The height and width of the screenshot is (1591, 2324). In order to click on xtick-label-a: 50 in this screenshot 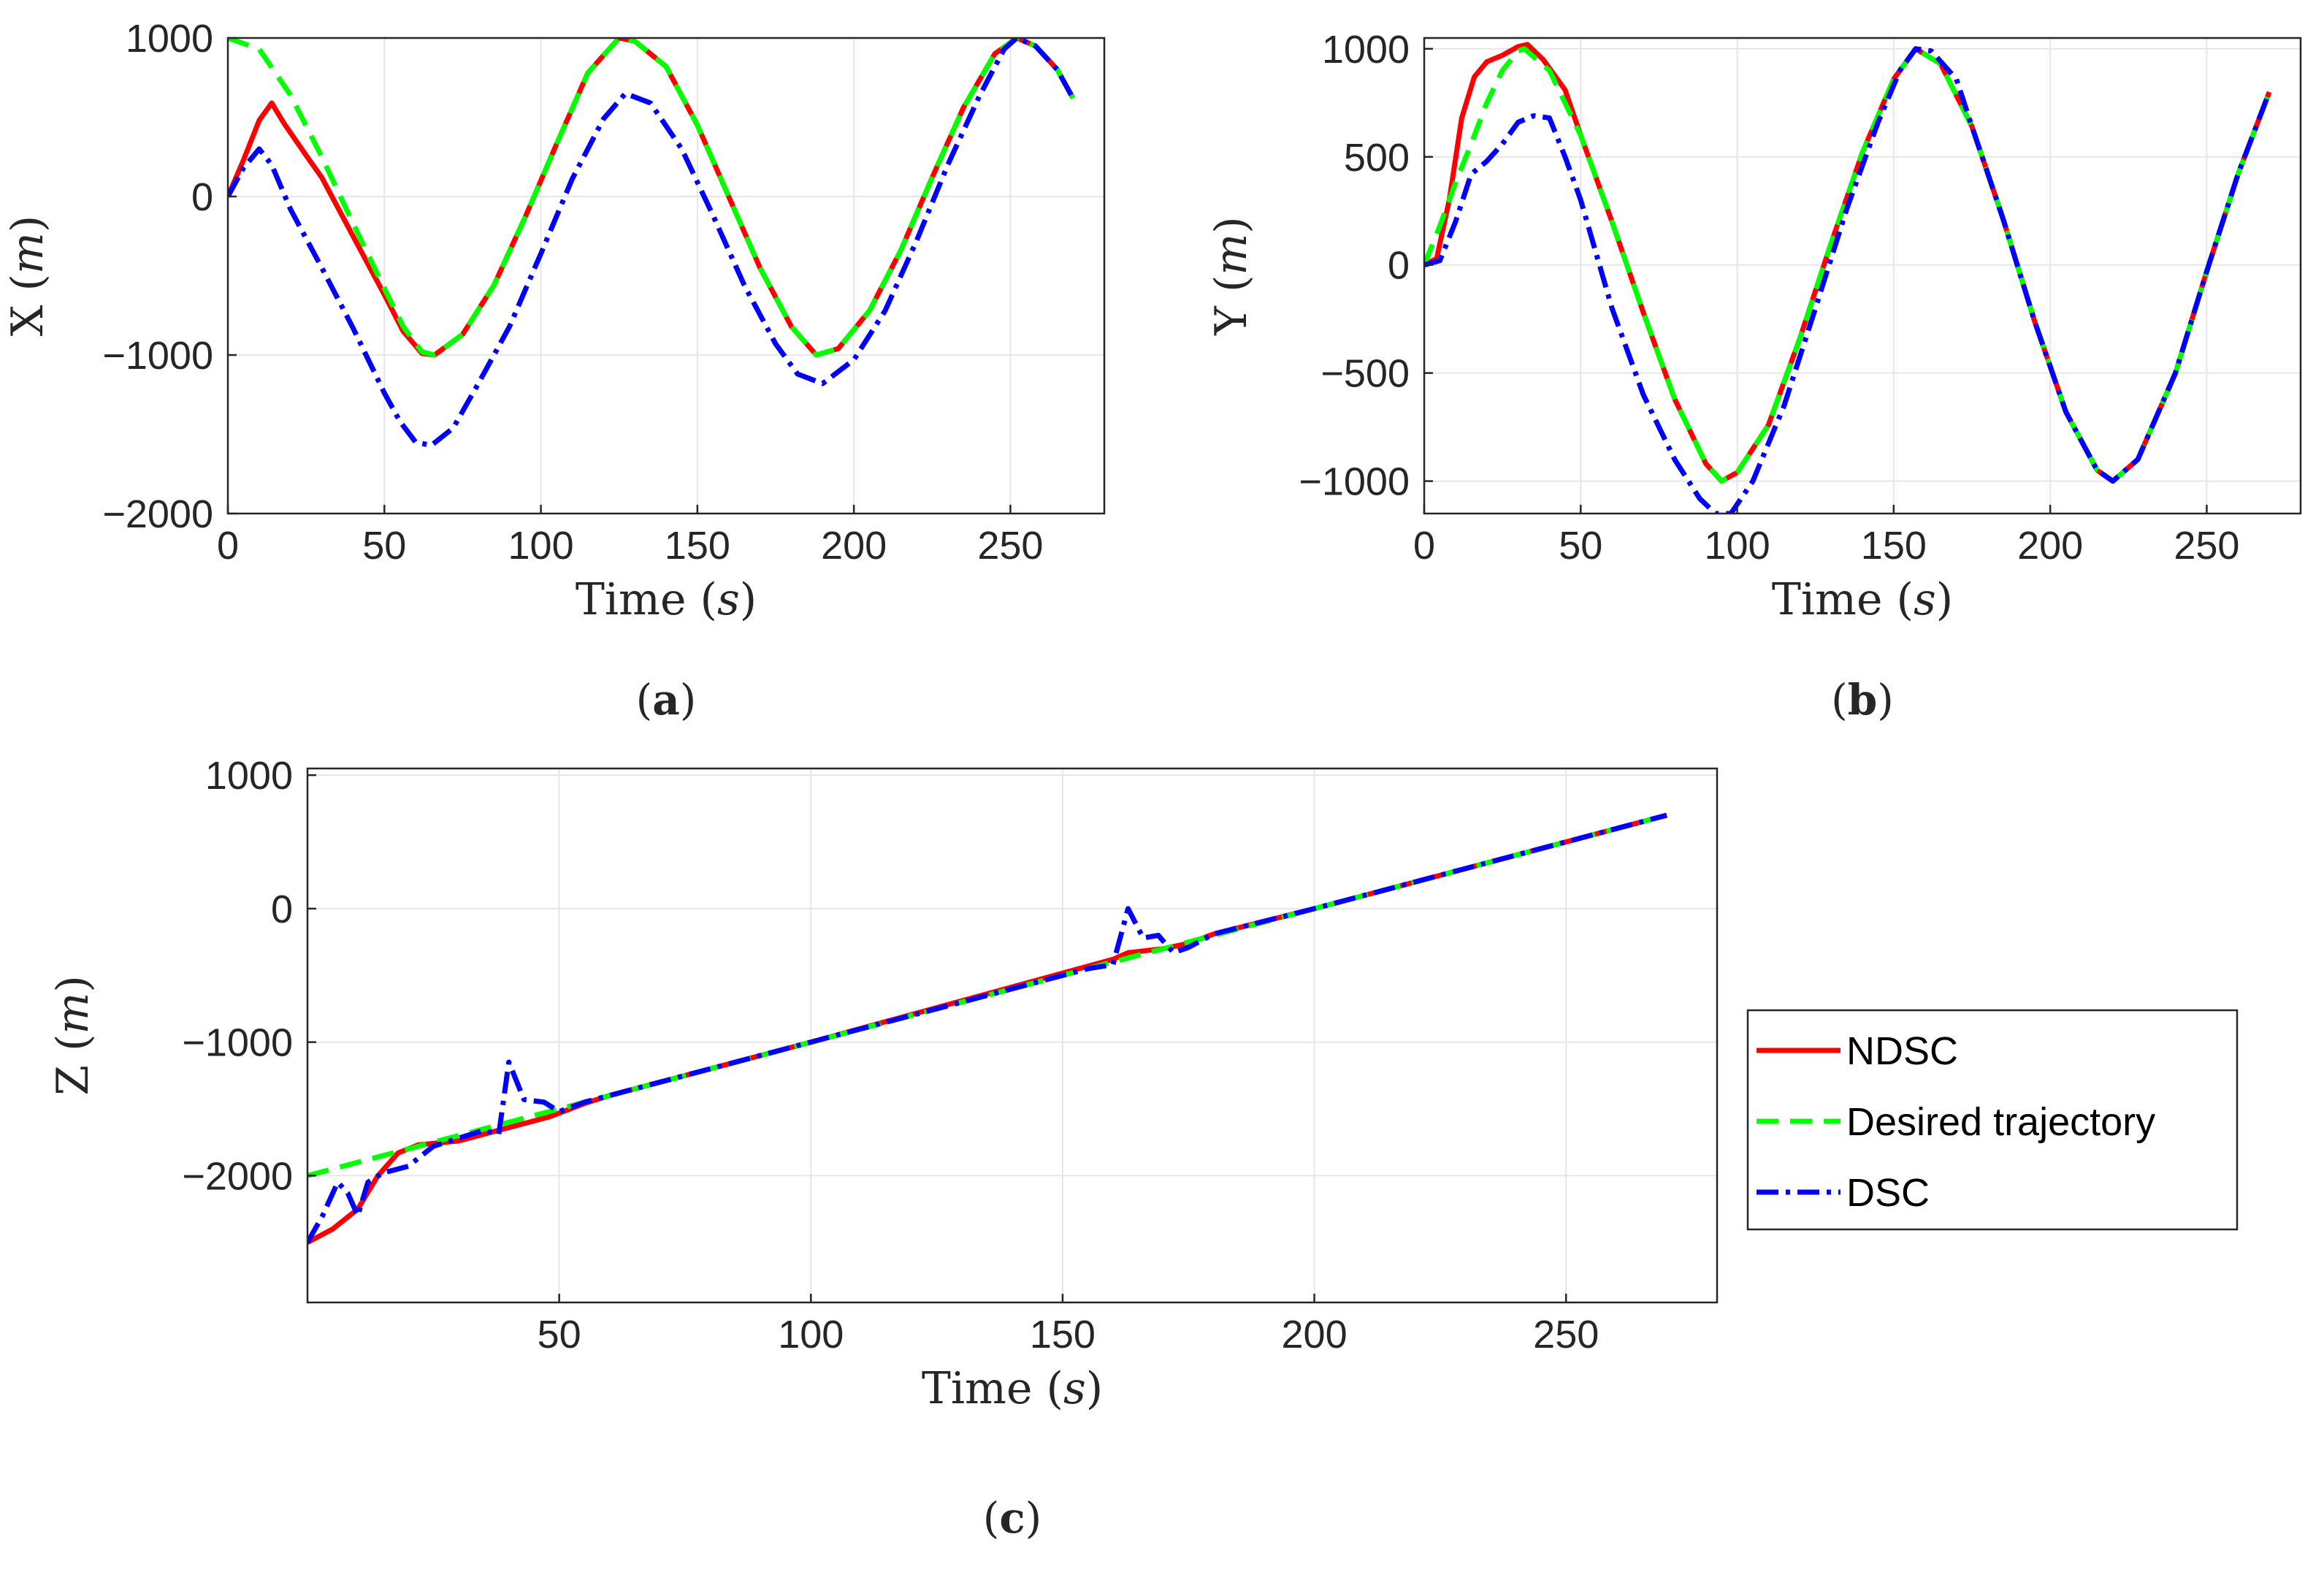, I will do `click(384, 546)`.